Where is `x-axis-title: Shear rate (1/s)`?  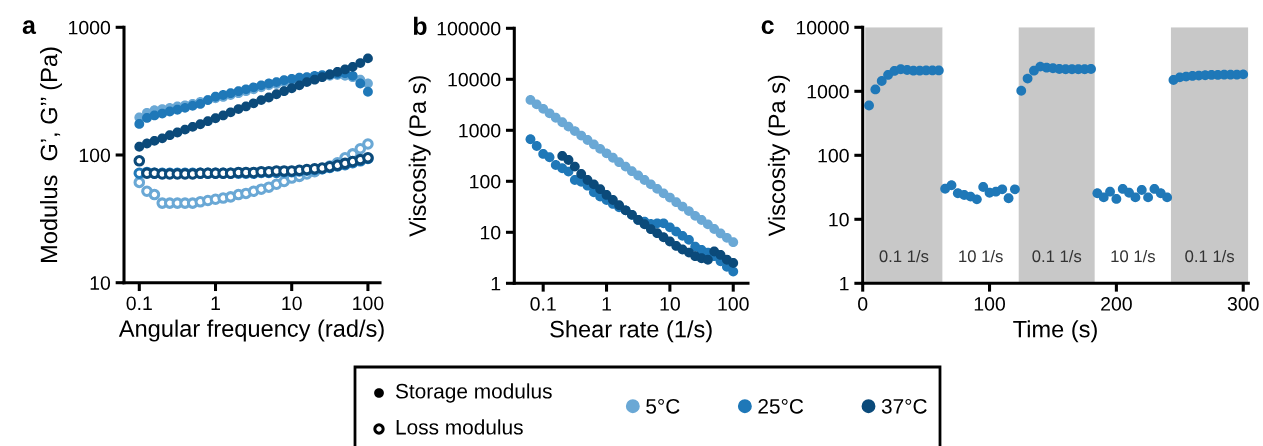
x-axis-title: Shear rate (1/s) is located at coordinates (631, 331).